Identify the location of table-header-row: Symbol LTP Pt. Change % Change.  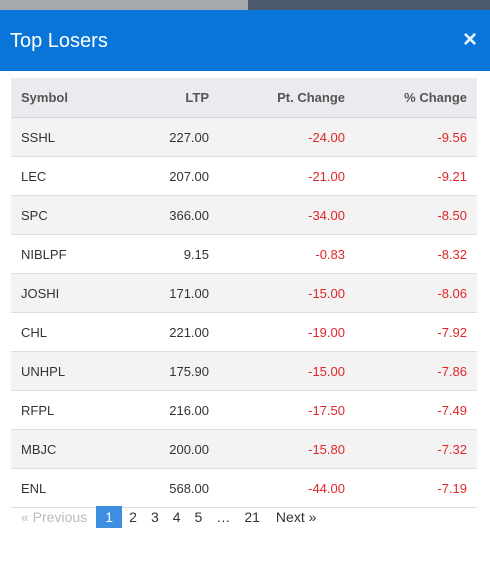
(244, 98).